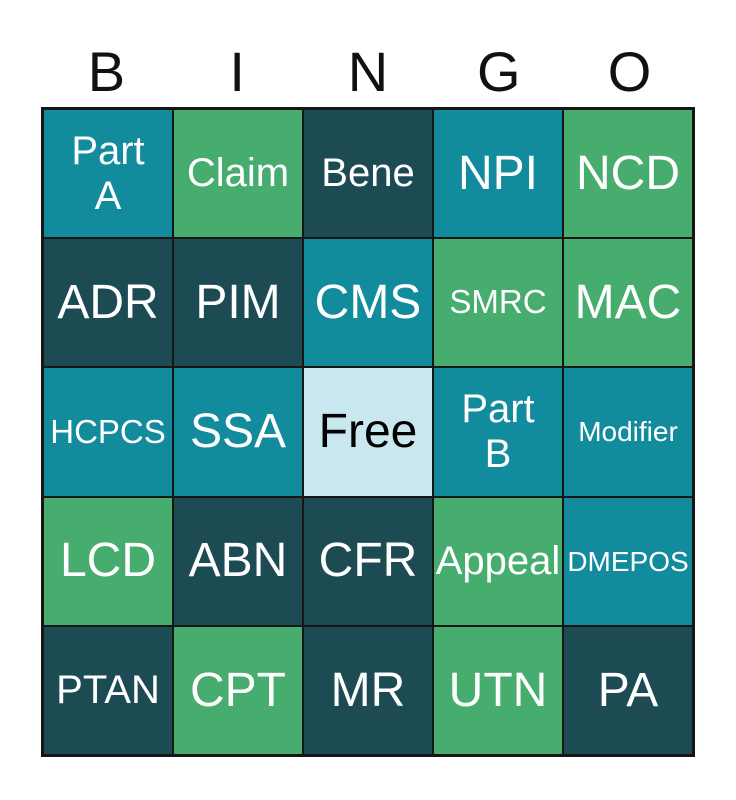 Image resolution: width=736 pixels, height=800 pixels. I want to click on bingo-cell-cpt: CPT, so click(238, 690).